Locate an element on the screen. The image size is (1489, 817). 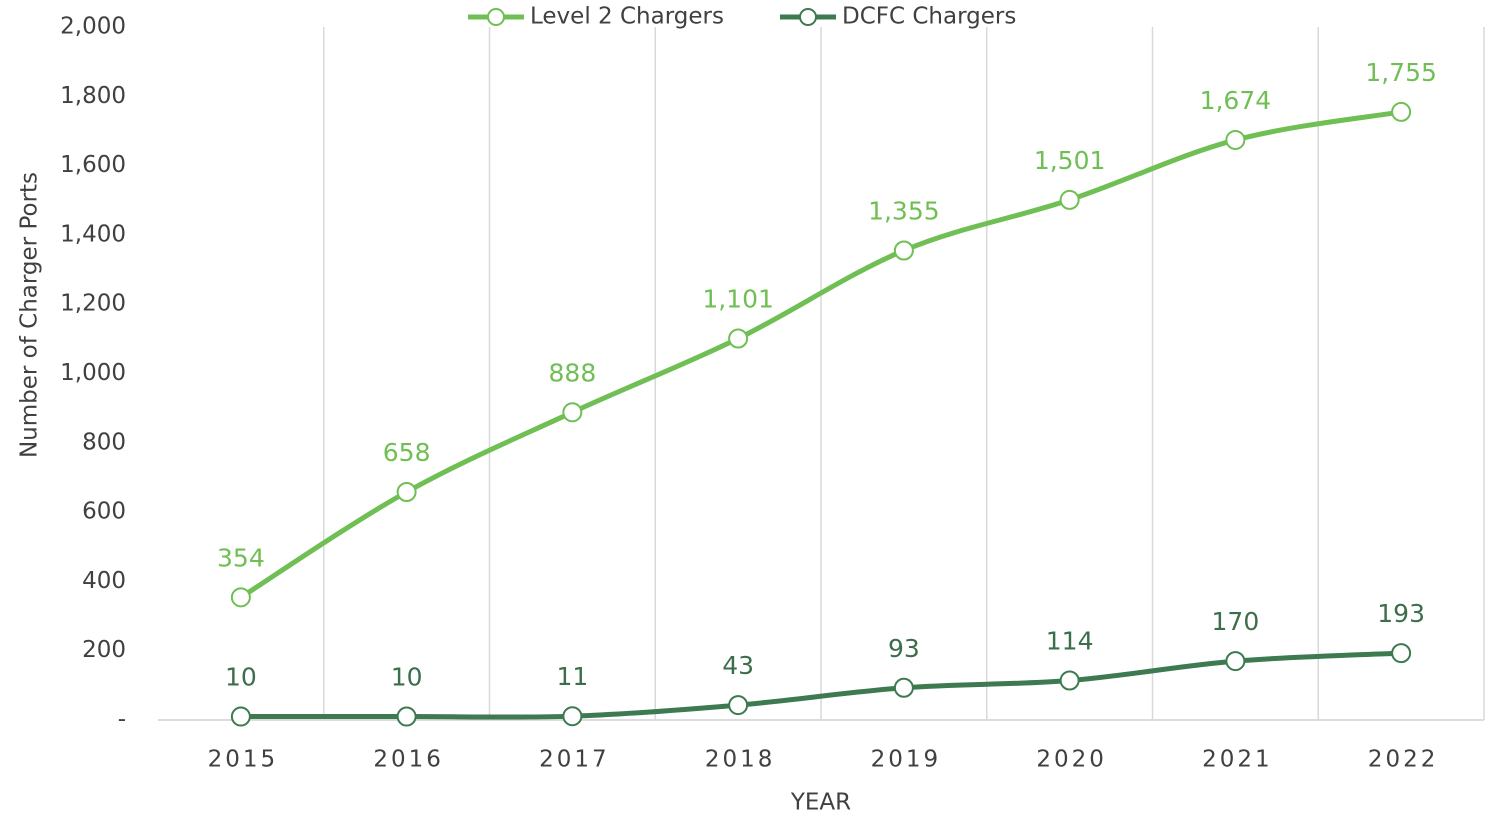
x-tick-label: 2021 is located at coordinates (1237, 760).